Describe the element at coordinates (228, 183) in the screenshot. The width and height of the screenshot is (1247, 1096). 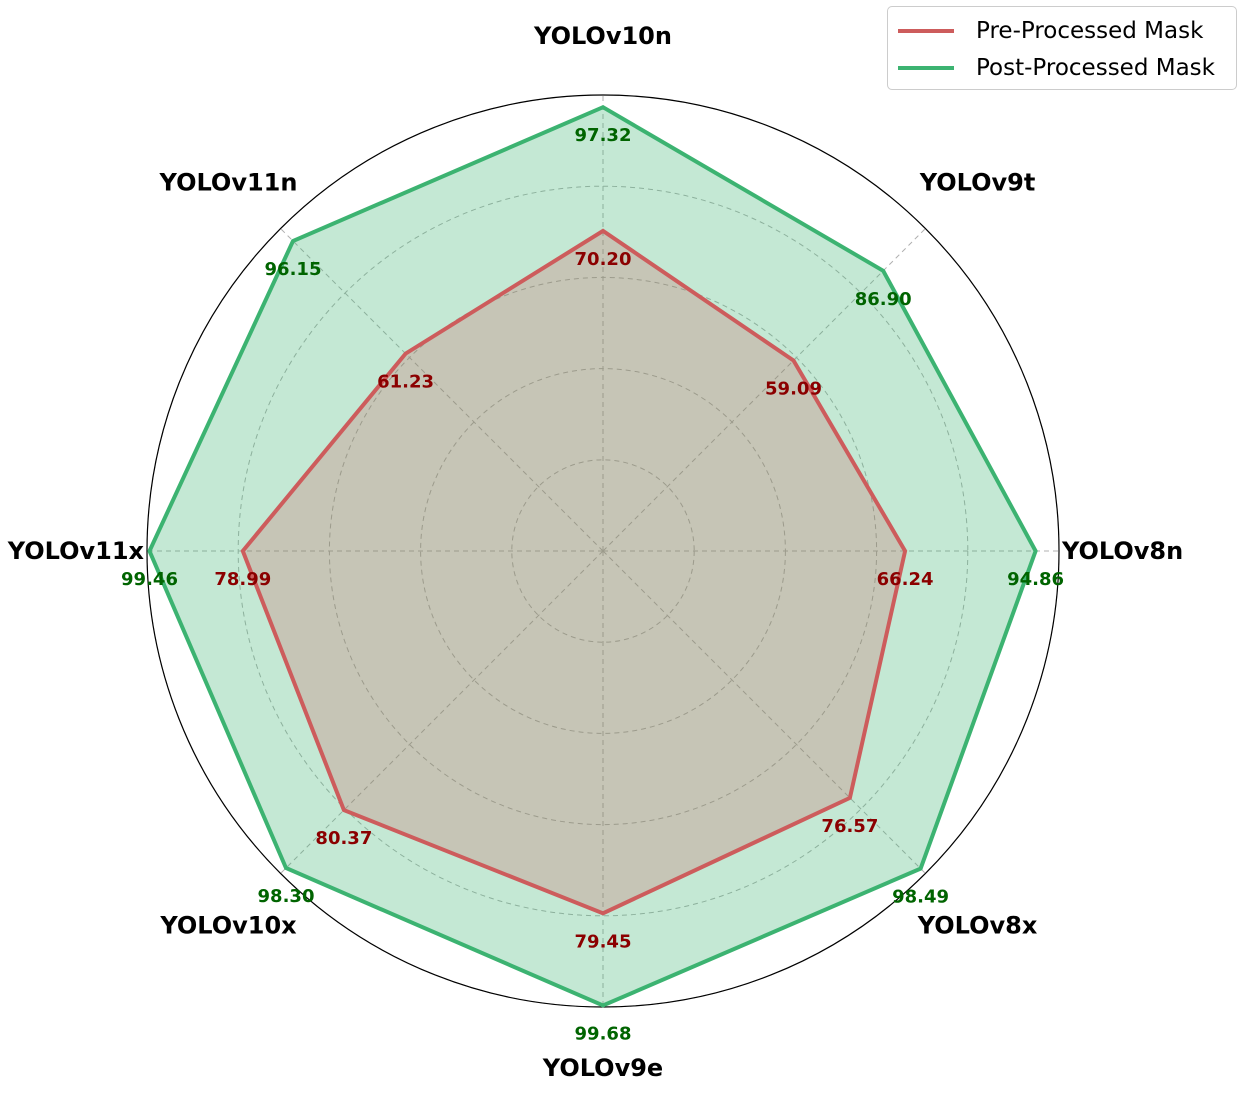
I see `category-label: YOLOv11n` at that location.